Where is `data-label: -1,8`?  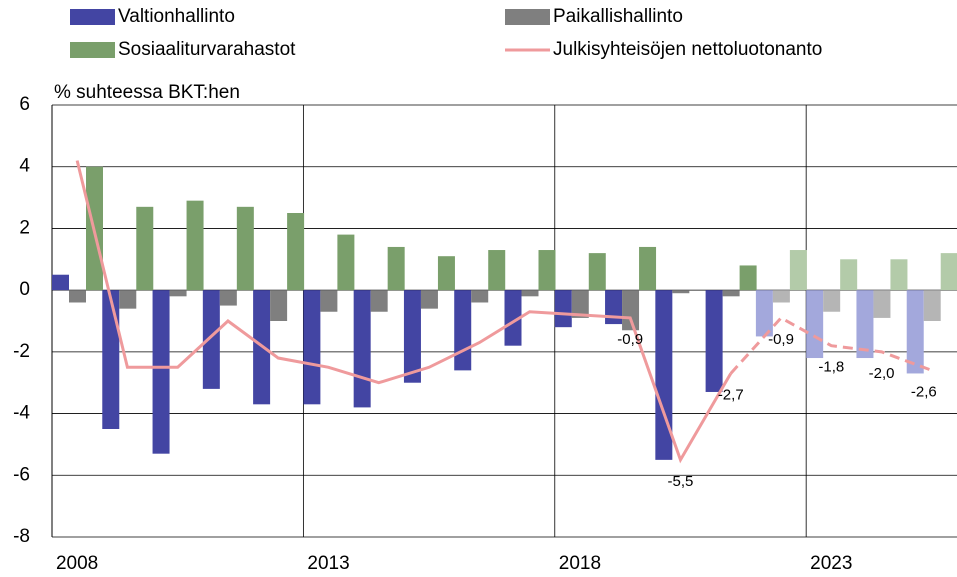 data-label: -1,8 is located at coordinates (831, 367).